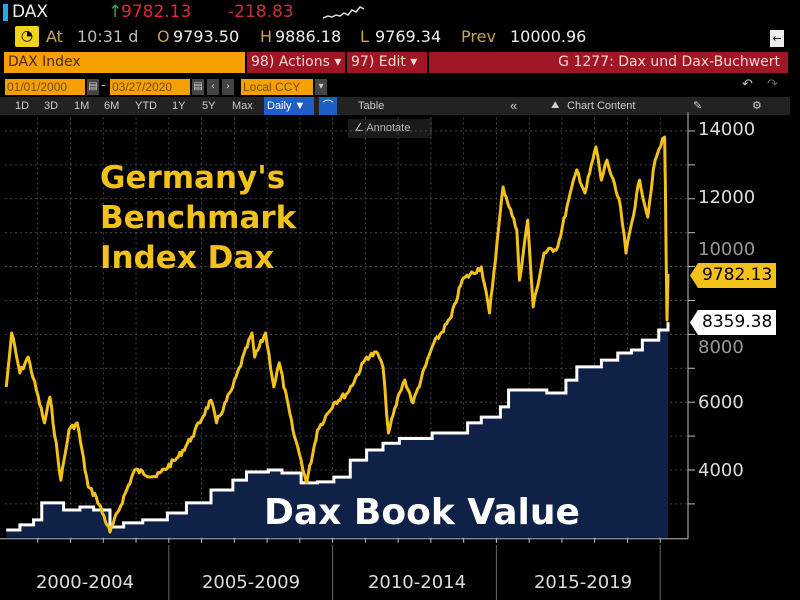  What do you see at coordinates (266, 36) in the screenshot?
I see `high-label: H` at bounding box center [266, 36].